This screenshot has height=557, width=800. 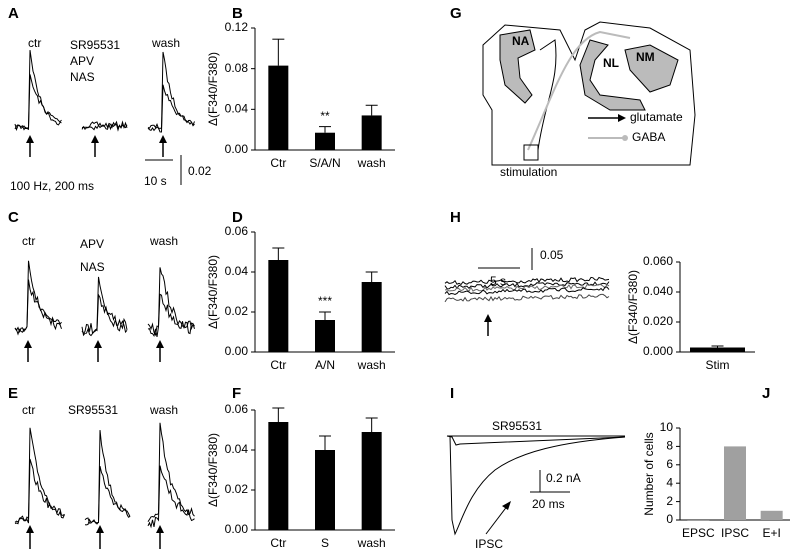 I want to click on significance: **, so click(x=325, y=116).